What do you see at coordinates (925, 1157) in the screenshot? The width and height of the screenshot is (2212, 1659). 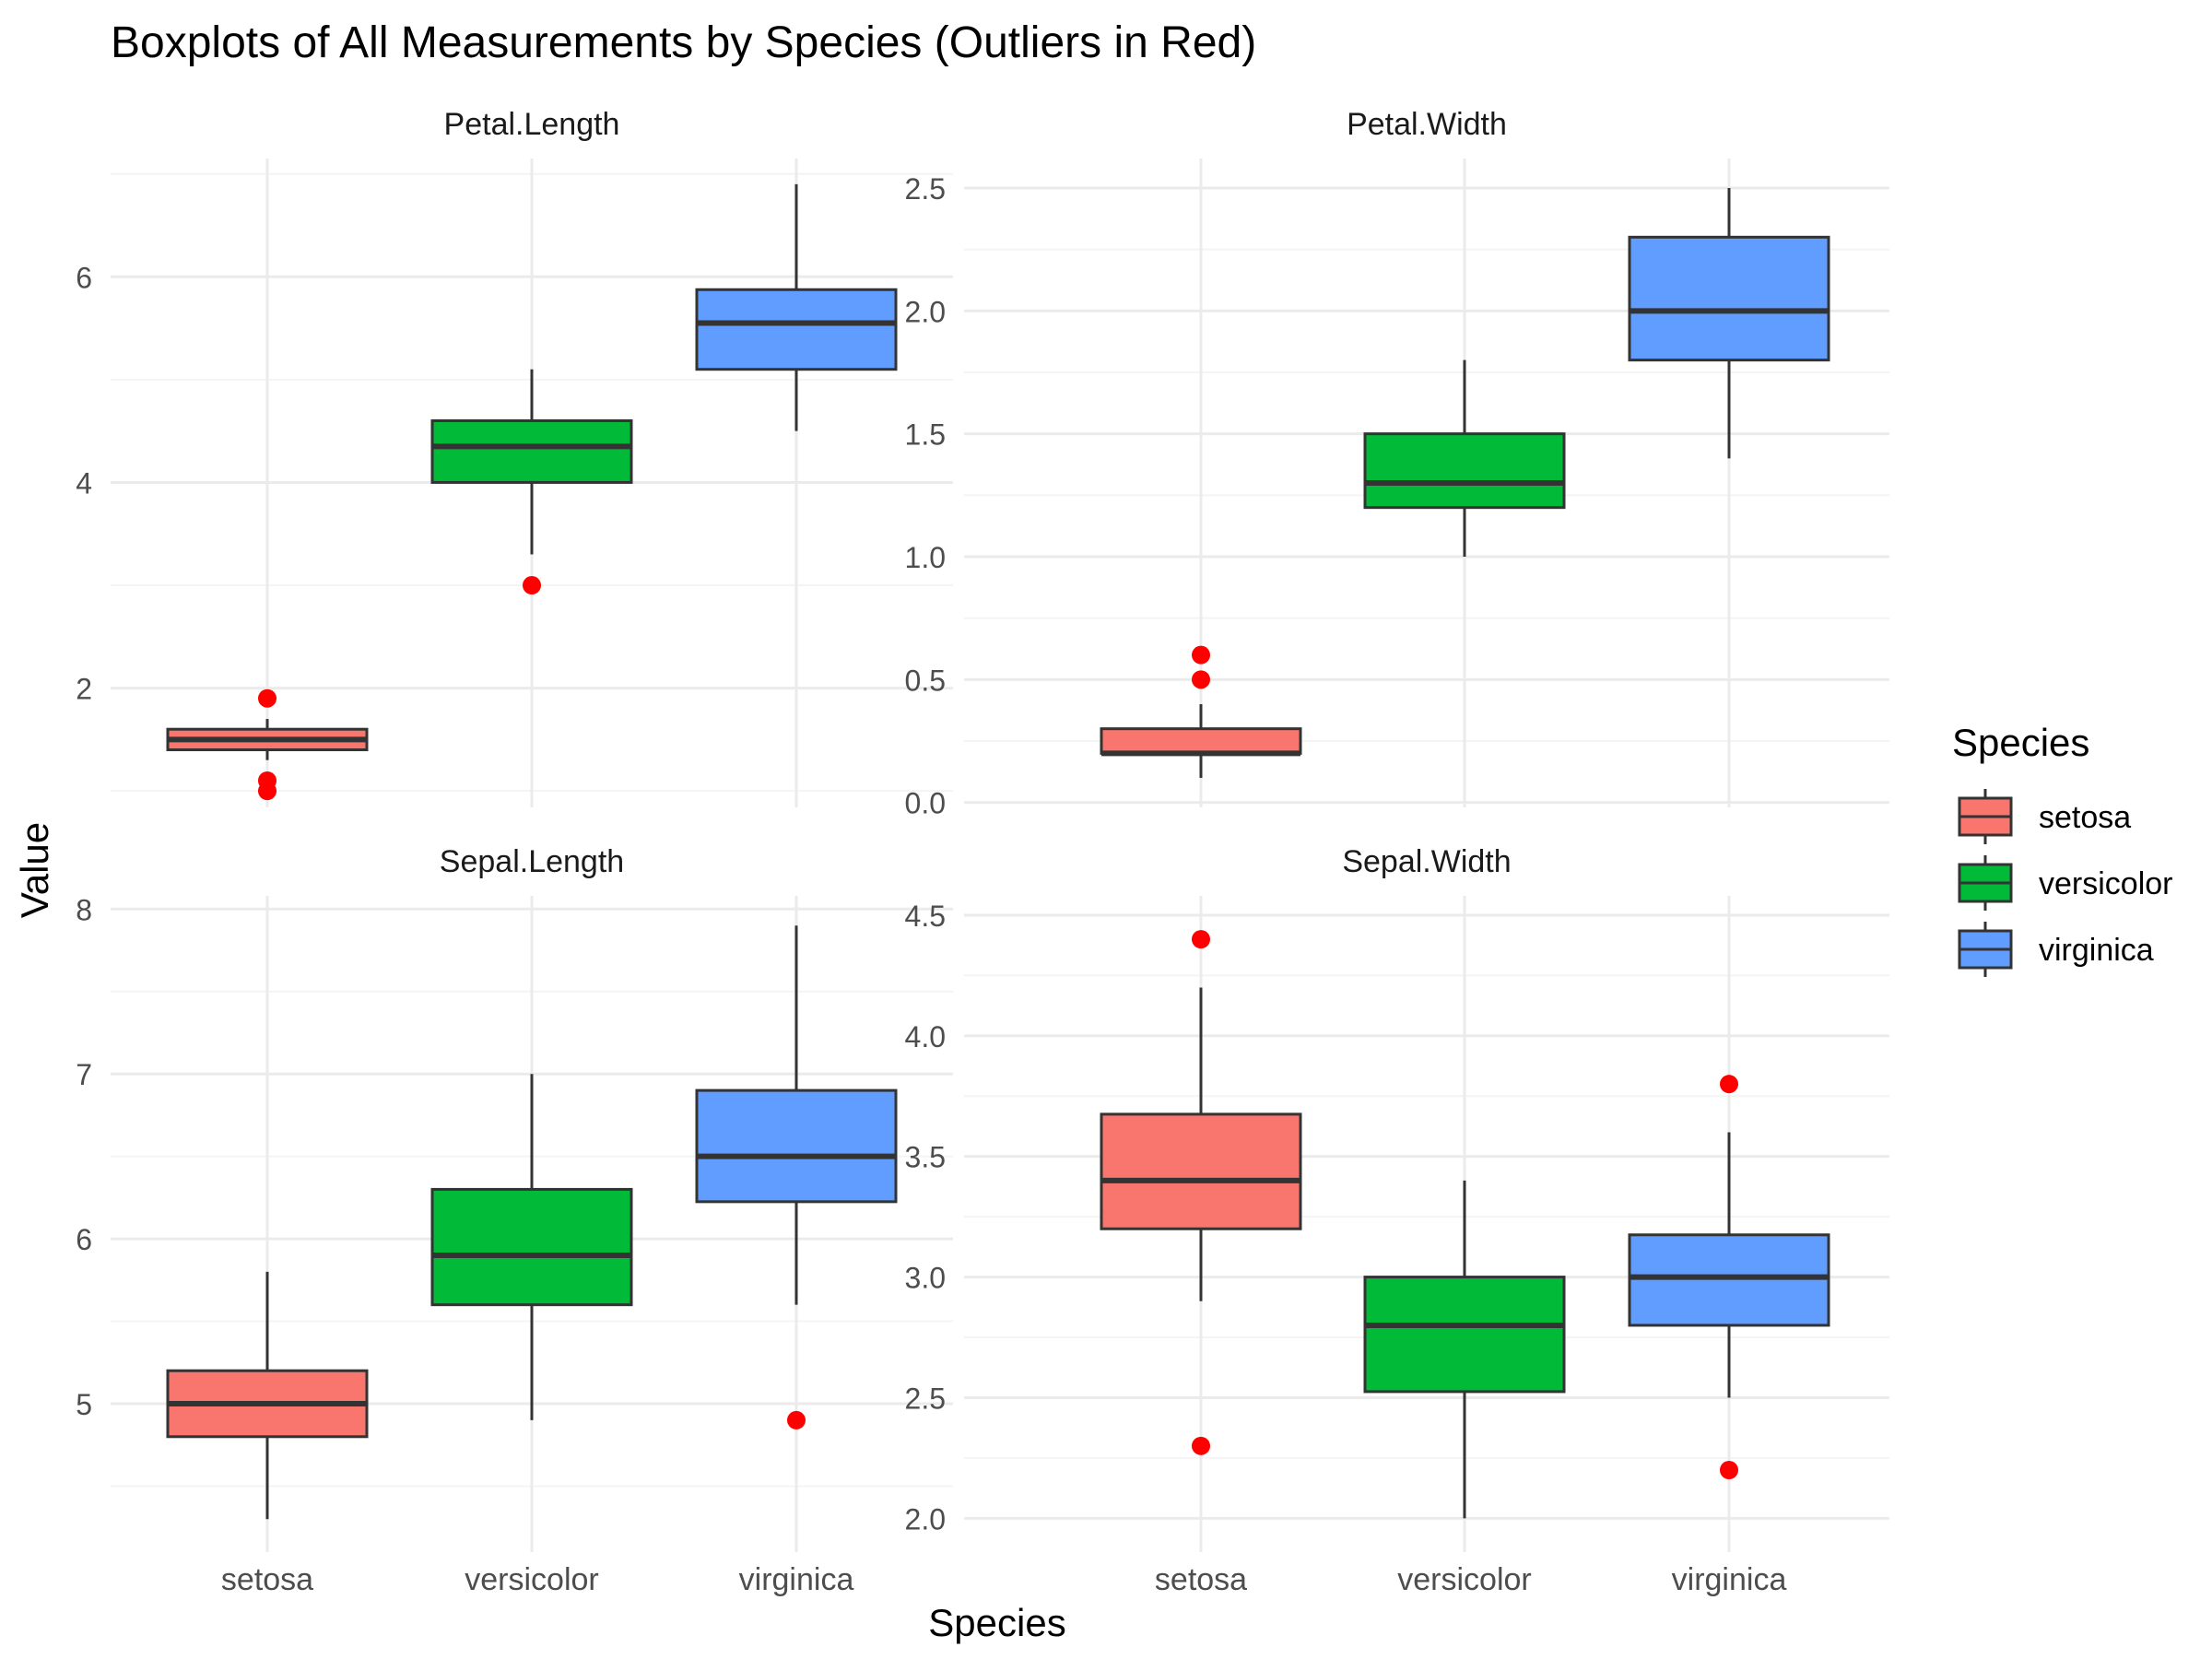 I see `y-tick-label: 3.5` at bounding box center [925, 1157].